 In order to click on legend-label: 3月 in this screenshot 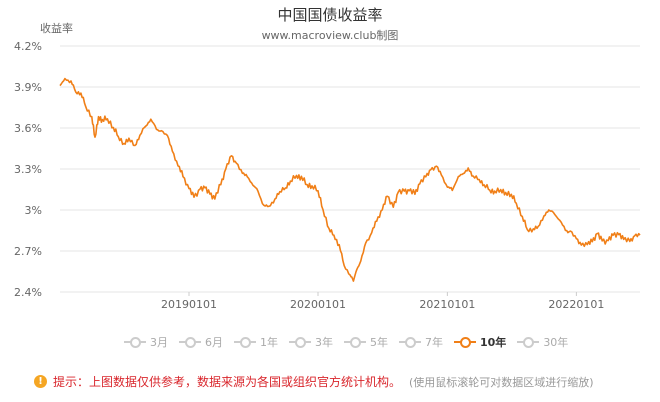, I will do `click(159, 342)`.